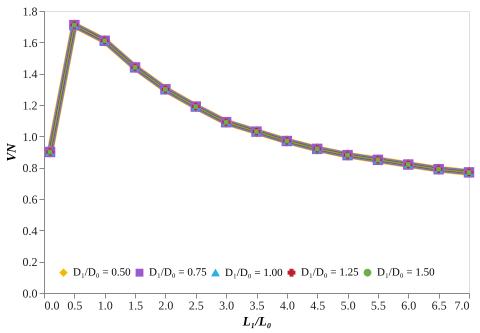 The width and height of the screenshot is (480, 333). I want to click on legend-label: D₁/D₀ = 0.50, so click(102, 272).